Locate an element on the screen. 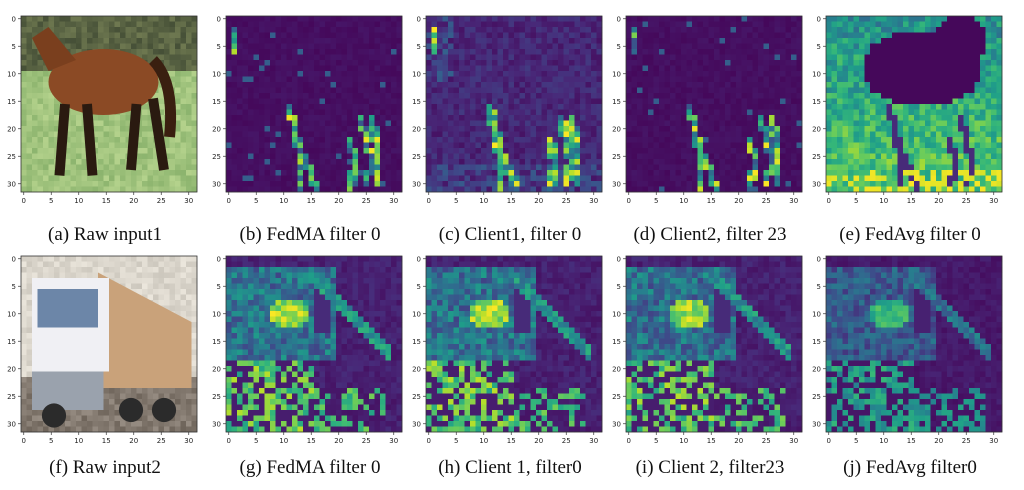 This screenshot has height=490, width=1024. y-tick-label: 15 is located at coordinates (616, 102).